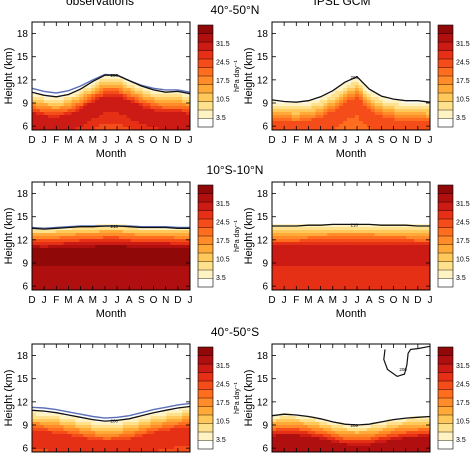 This screenshot has height=474, width=474. I want to click on x-tick-label: J, so click(44, 140).